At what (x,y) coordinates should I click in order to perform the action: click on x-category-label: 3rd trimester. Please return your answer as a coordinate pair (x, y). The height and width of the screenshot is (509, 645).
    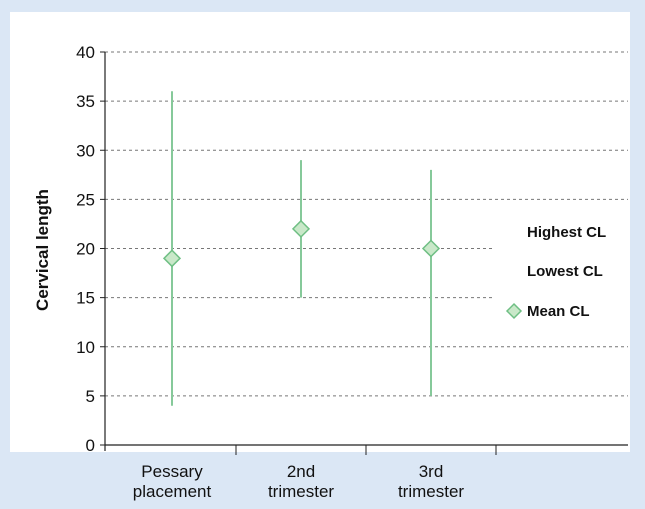
    Looking at the image, I should click on (431, 481).